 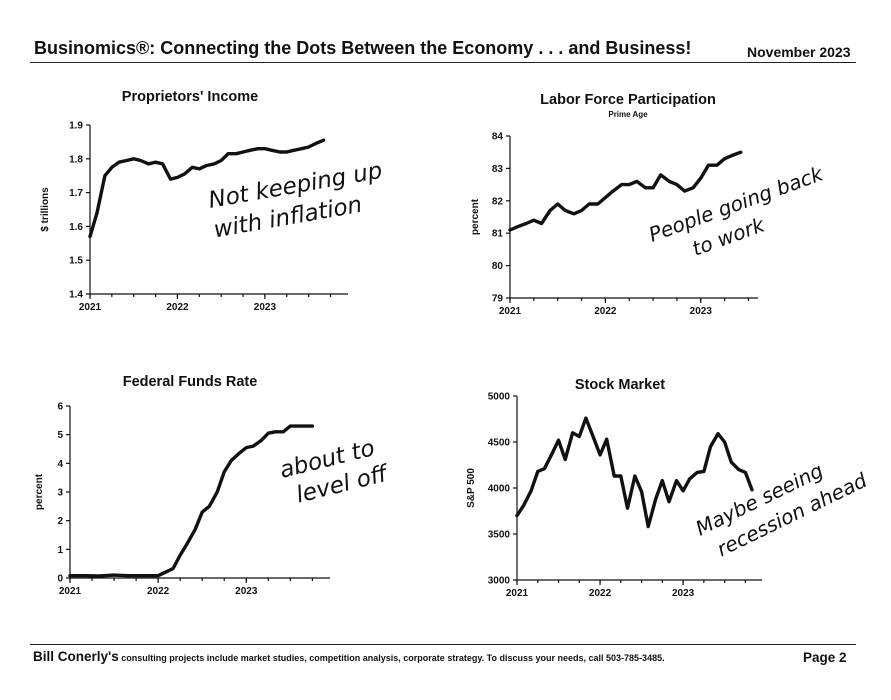 I want to click on chart-2-y-tick-label: 79, so click(x=498, y=299).